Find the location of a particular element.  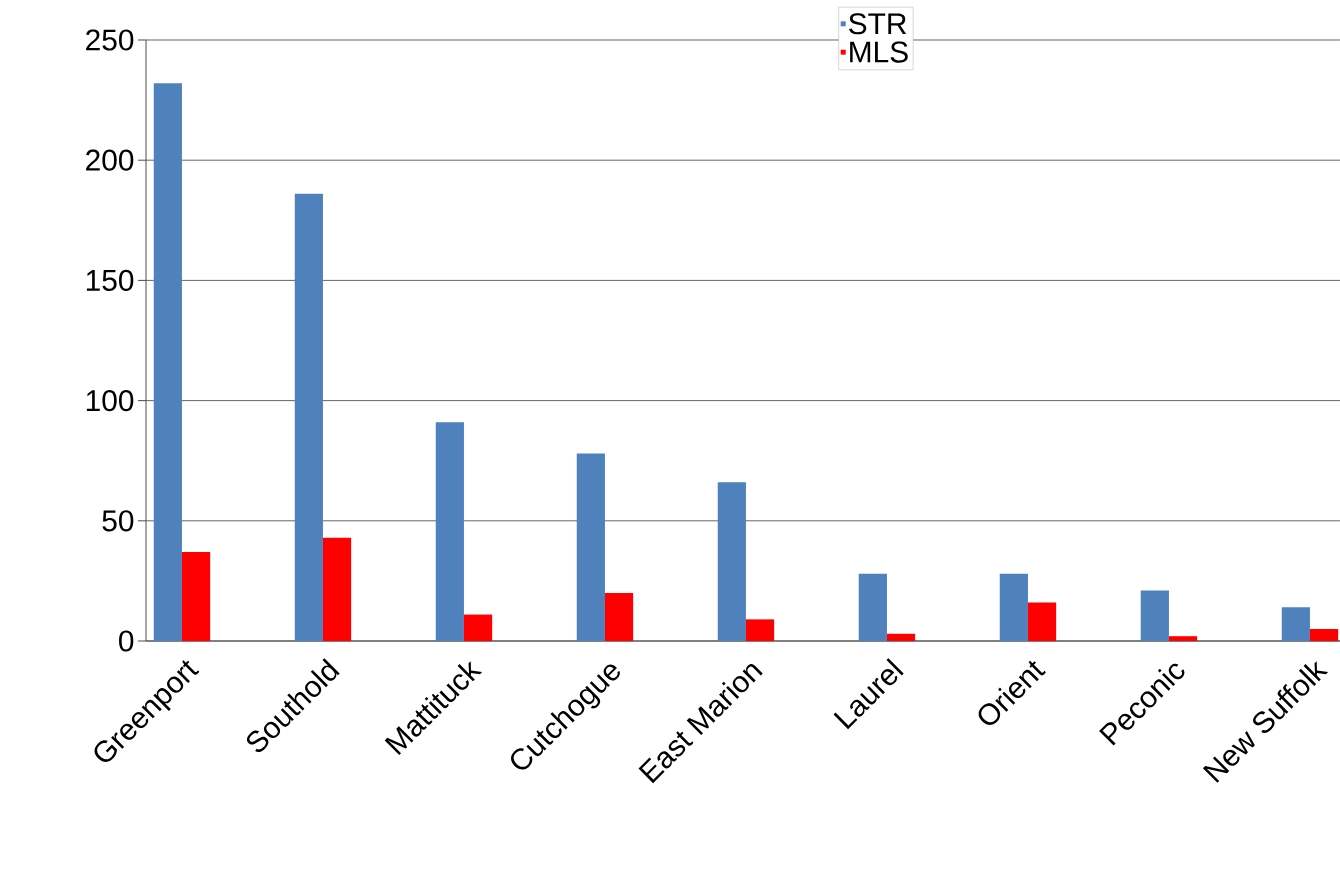

y-tick-label: 150 is located at coordinates (110, 280).